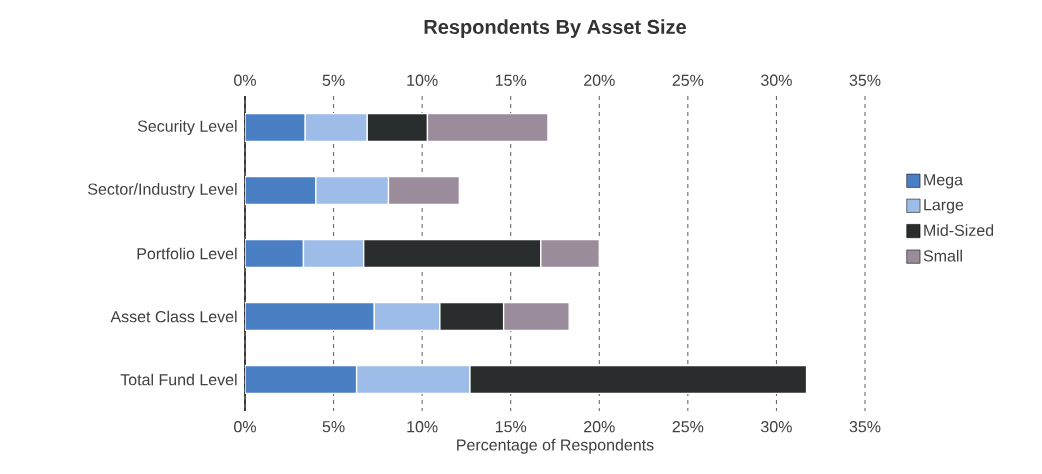 This screenshot has width=1042, height=474. Describe the element at coordinates (245, 427) in the screenshot. I see `x-tick-label: 0%` at that location.